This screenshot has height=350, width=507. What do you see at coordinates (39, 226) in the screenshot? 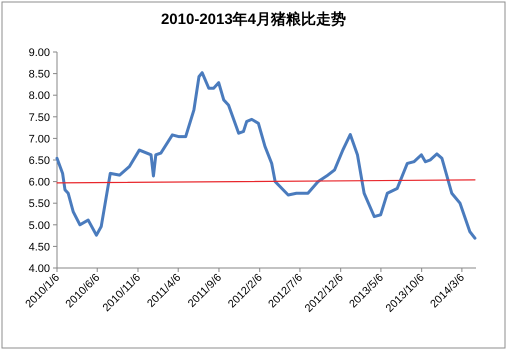
I see `y-tick-label: 5.00` at bounding box center [39, 226].